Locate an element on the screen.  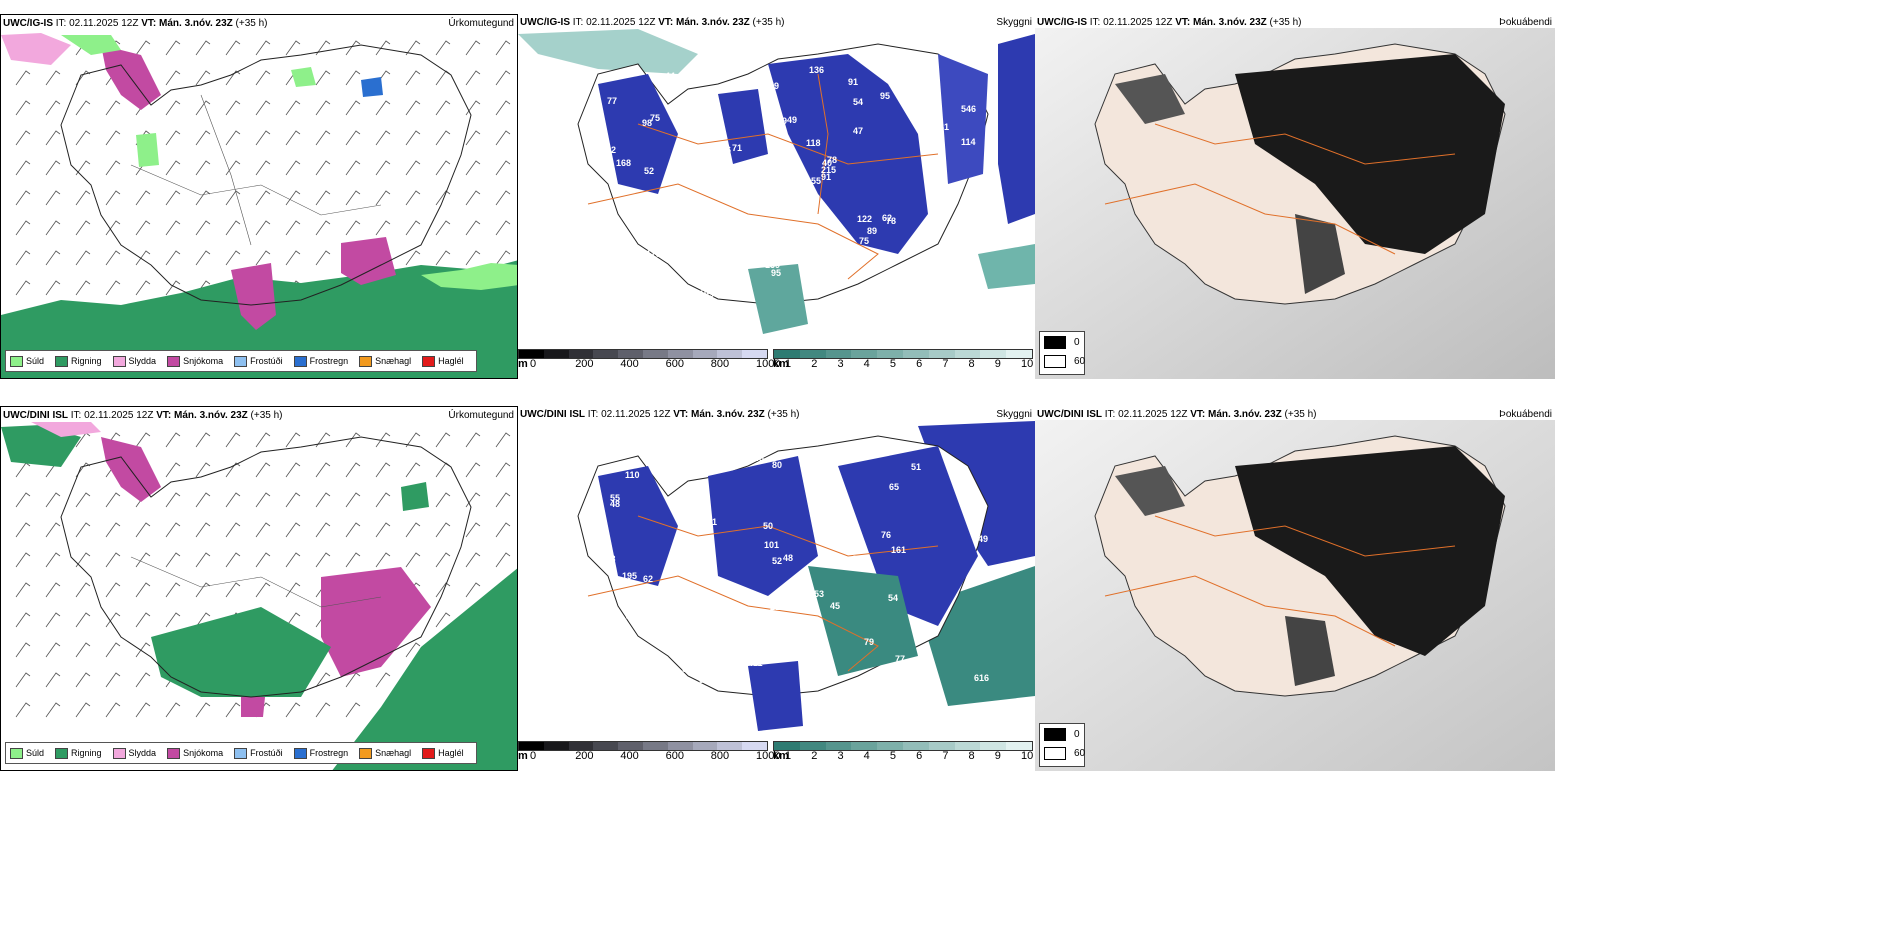
station-value: 79 is located at coordinates (869, 642).